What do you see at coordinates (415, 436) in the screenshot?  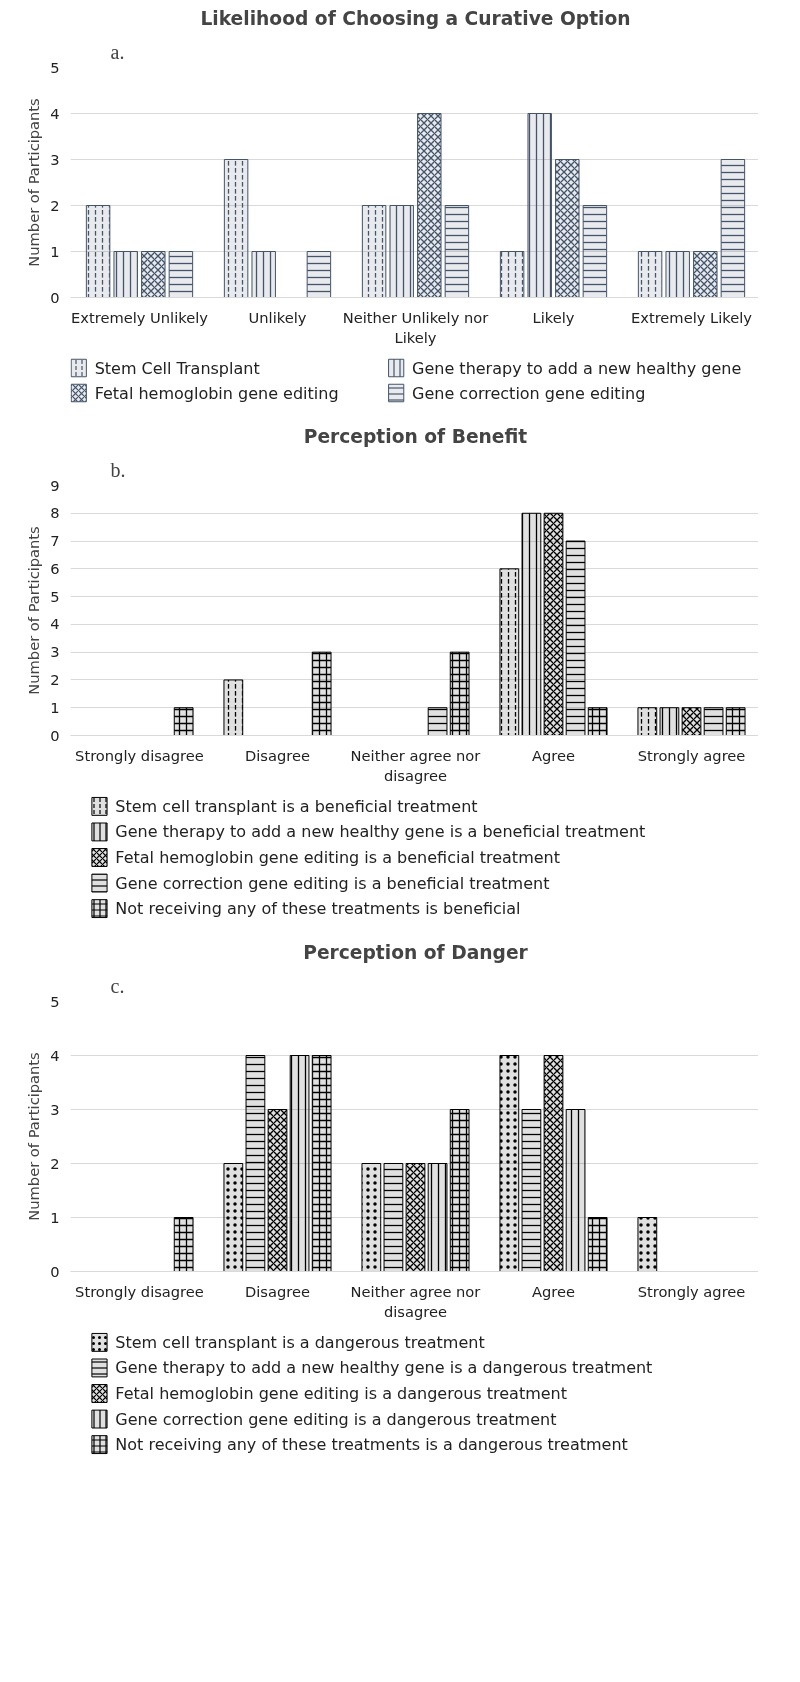 I see `chart-title: Perception of Benefit` at bounding box center [415, 436].